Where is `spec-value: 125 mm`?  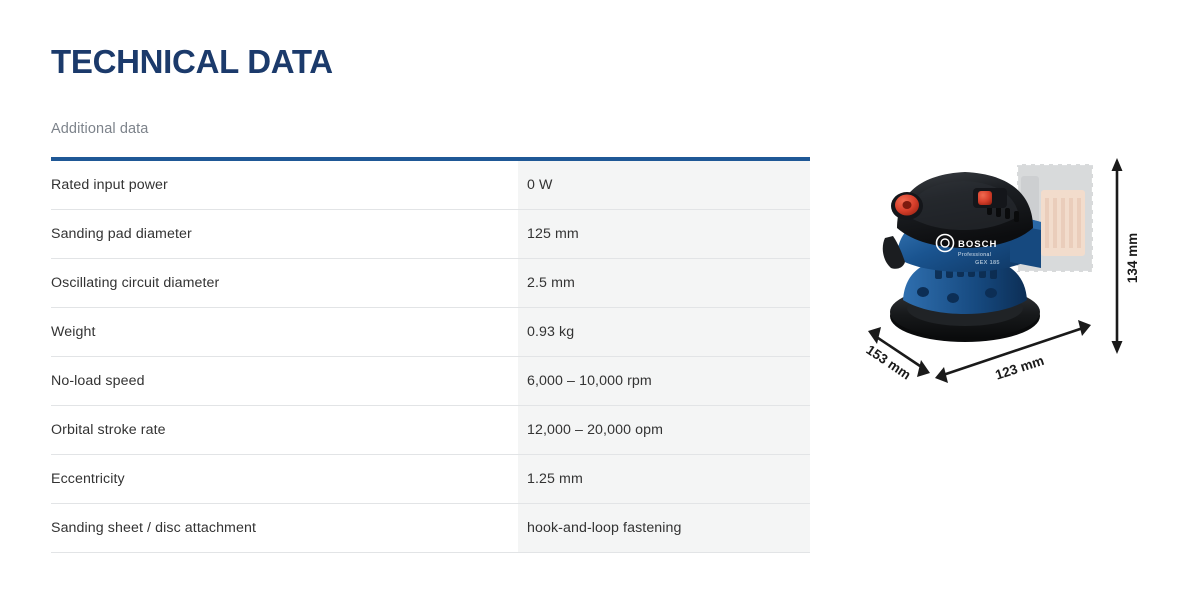 spec-value: 125 mm is located at coordinates (664, 234).